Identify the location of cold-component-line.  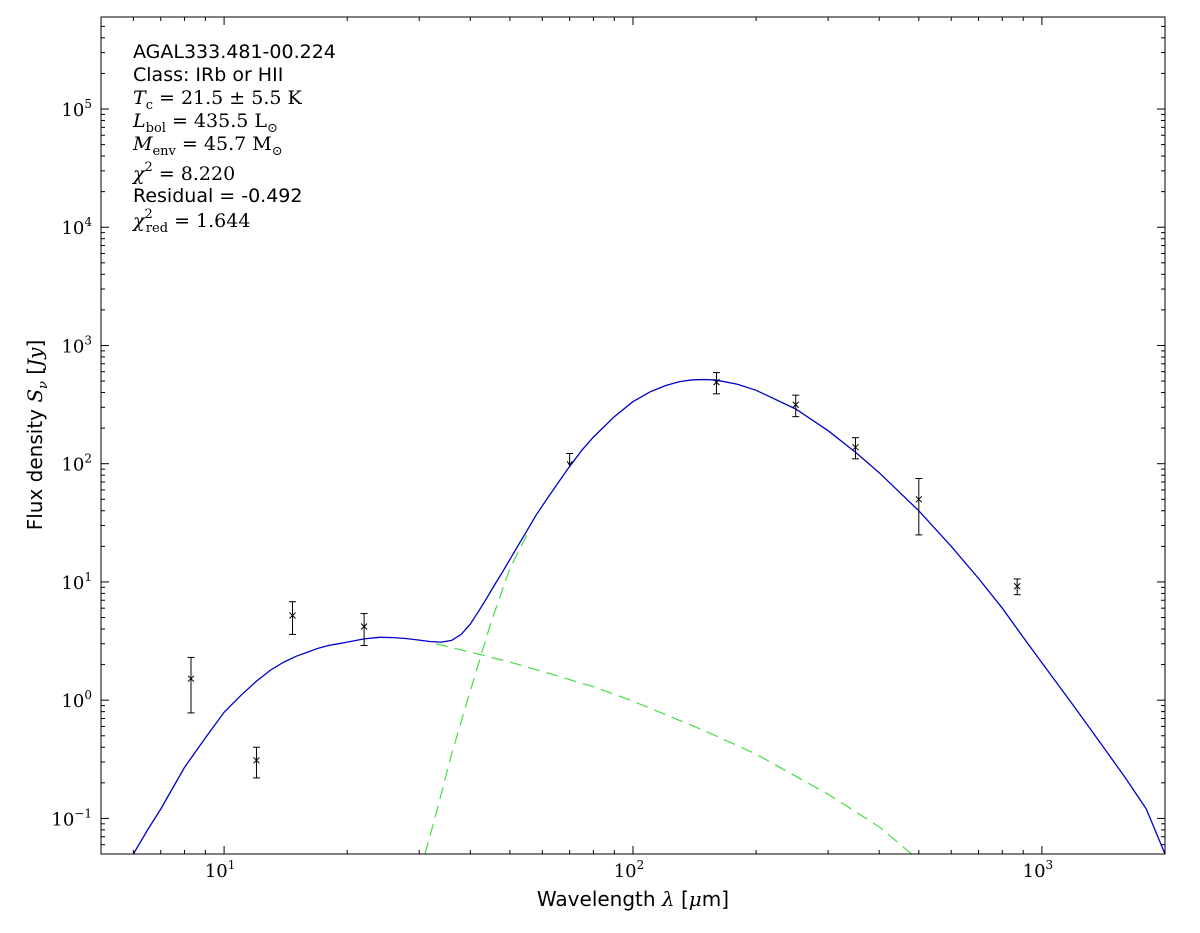
(476, 694).